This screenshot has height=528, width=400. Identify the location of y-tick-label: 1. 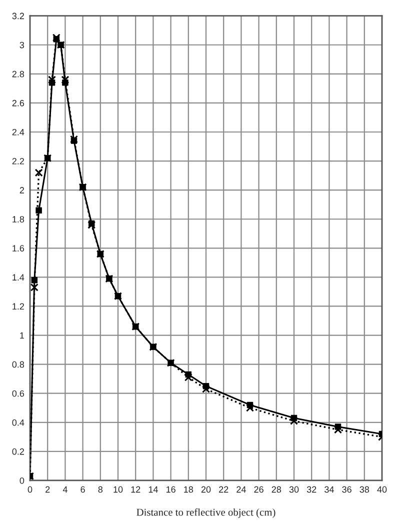
(22, 335).